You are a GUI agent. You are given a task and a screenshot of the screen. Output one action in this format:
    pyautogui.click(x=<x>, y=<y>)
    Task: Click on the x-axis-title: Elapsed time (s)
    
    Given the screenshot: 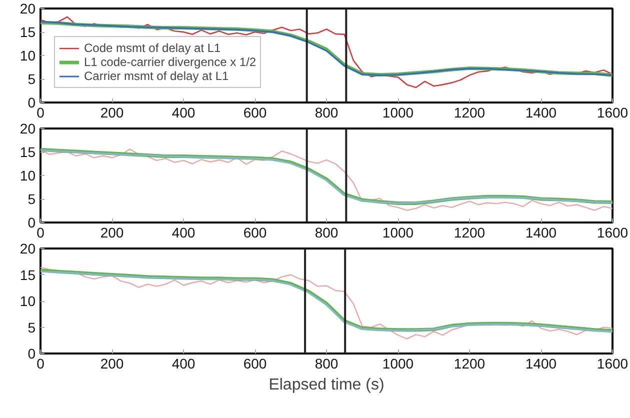 What is the action you would take?
    pyautogui.click(x=326, y=385)
    